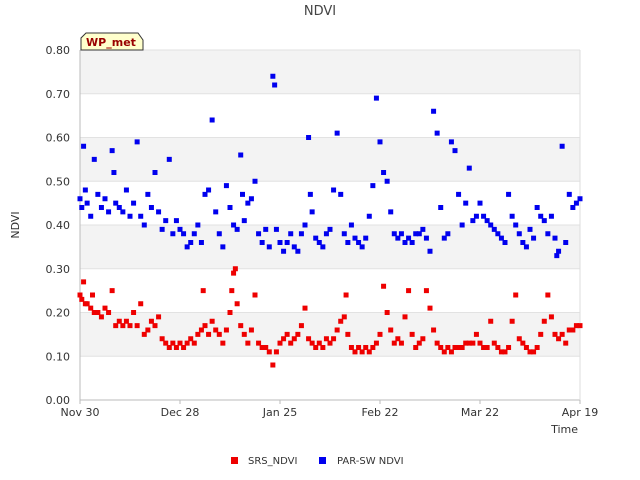 This screenshot has height=480, width=640. I want to click on x-tick-label: Jan 25, so click(279, 412).